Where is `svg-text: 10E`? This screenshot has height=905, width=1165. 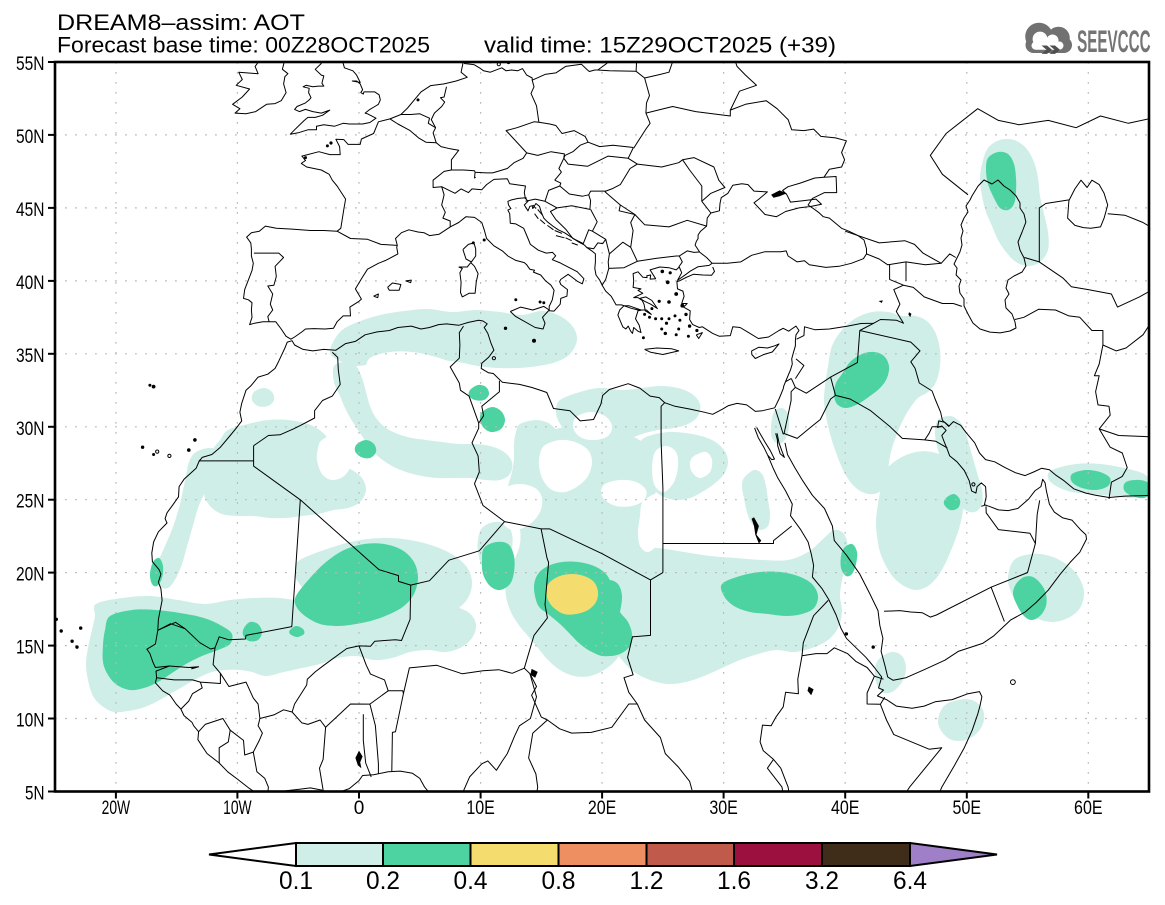
svg-text: 10E is located at coordinates (480, 808).